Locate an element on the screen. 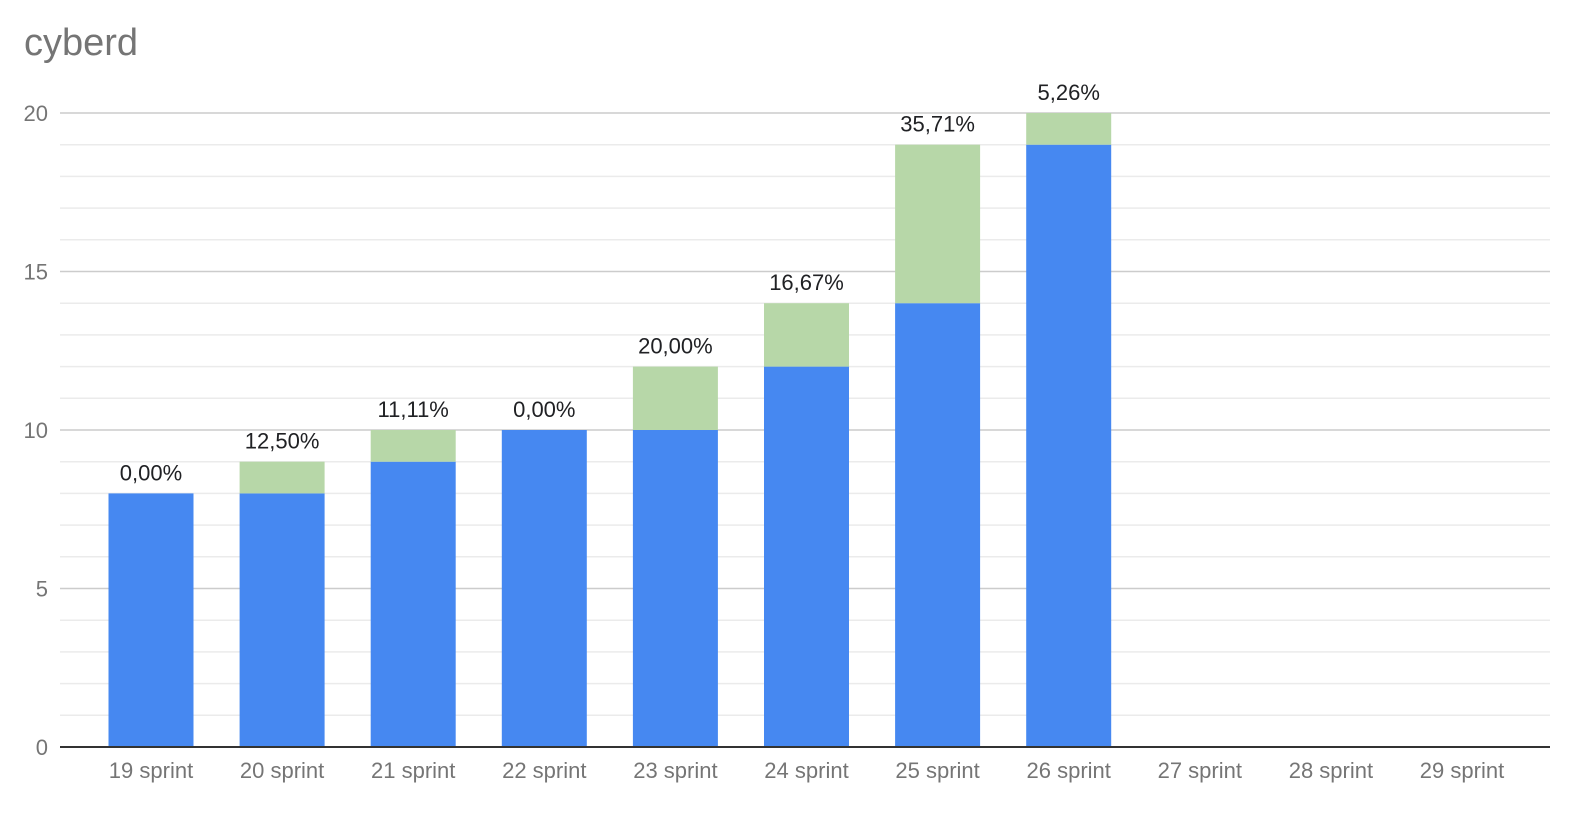 The width and height of the screenshot is (1584, 820). data-label: 35,71% is located at coordinates (937, 124).